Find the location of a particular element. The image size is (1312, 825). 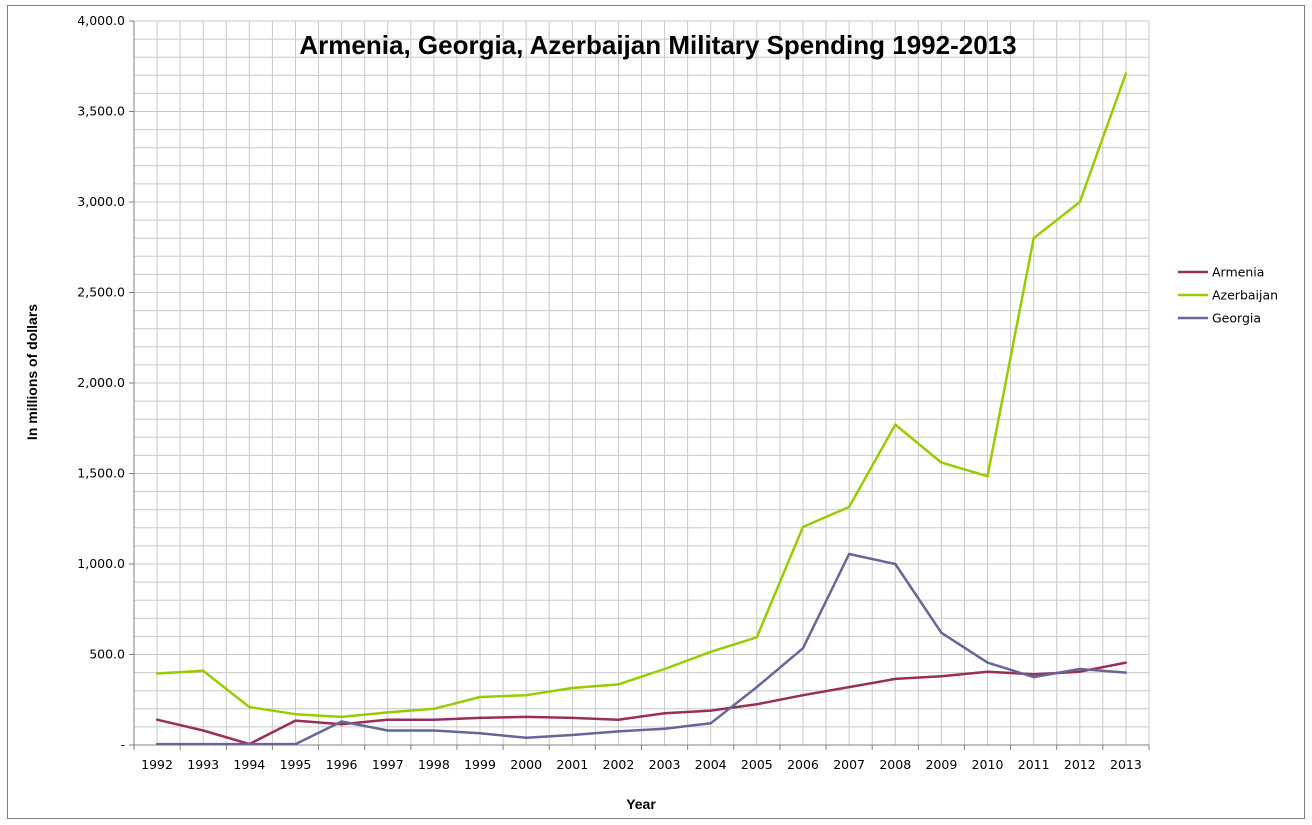

x-tick-label: 1998 is located at coordinates (434, 764).